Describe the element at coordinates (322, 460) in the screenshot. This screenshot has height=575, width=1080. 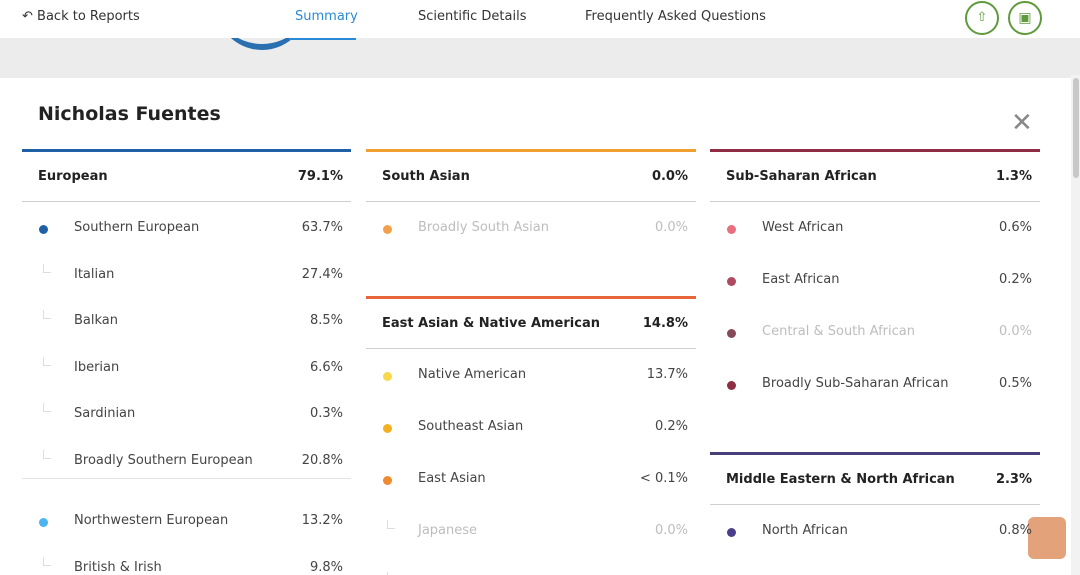
I see `row-percent: 20.8%` at that location.